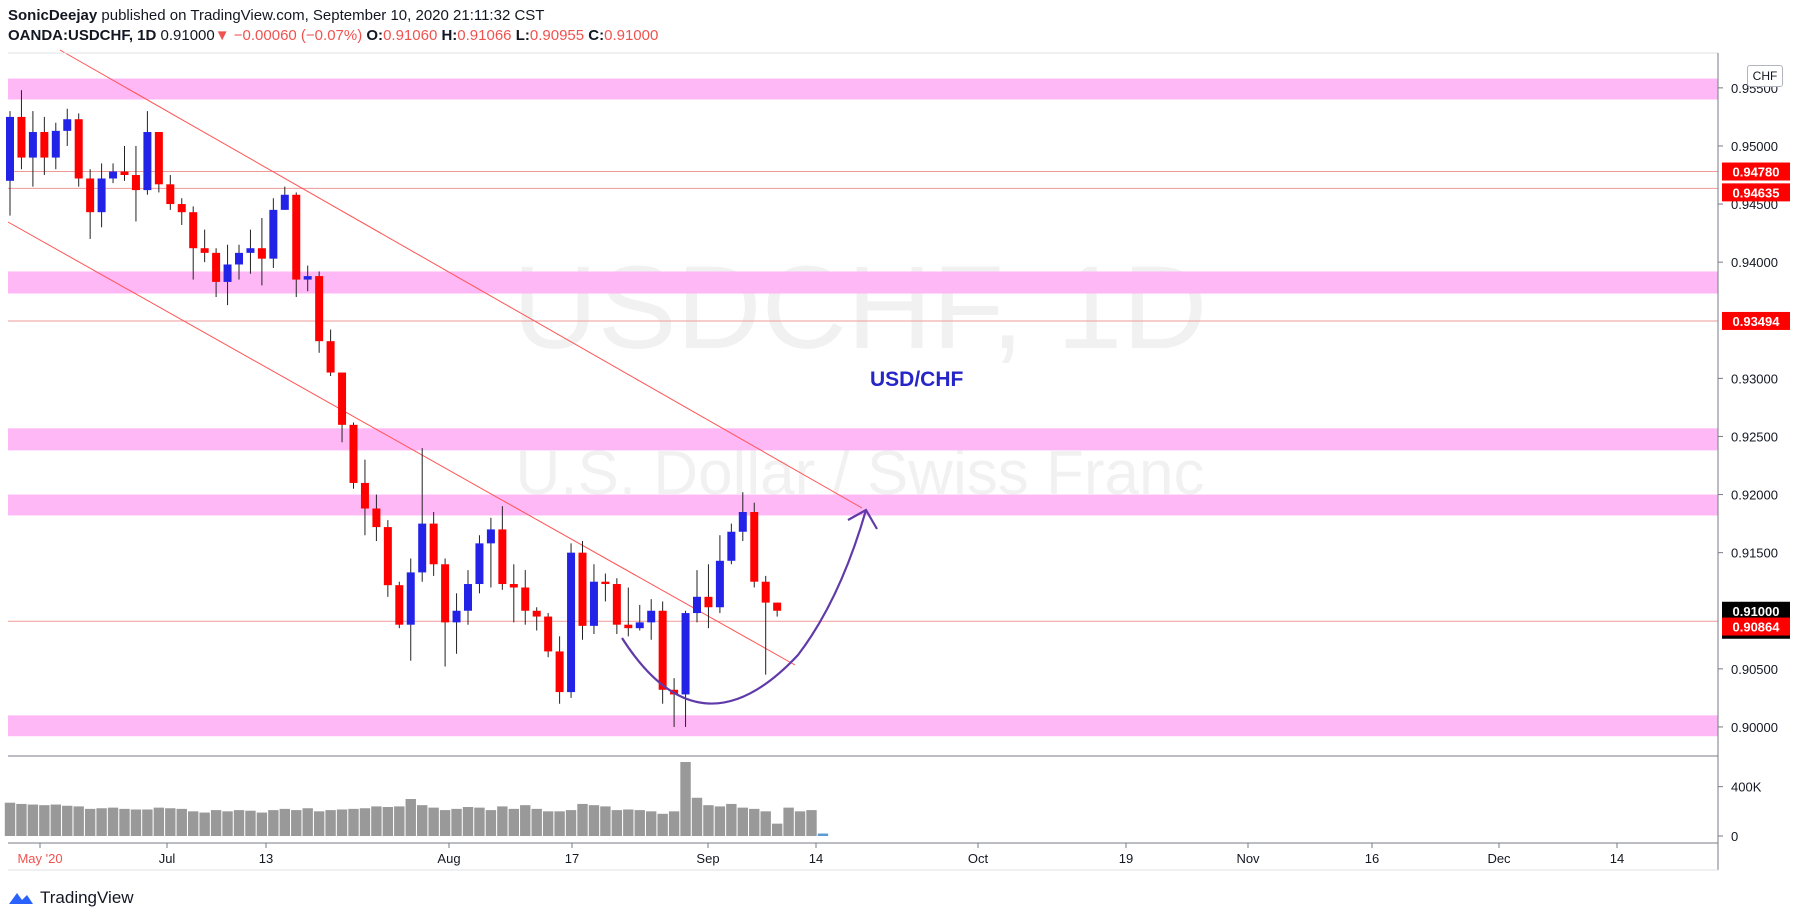  Describe the element at coordinates (744, 607) in the screenshot. I see `cup-arc` at that location.